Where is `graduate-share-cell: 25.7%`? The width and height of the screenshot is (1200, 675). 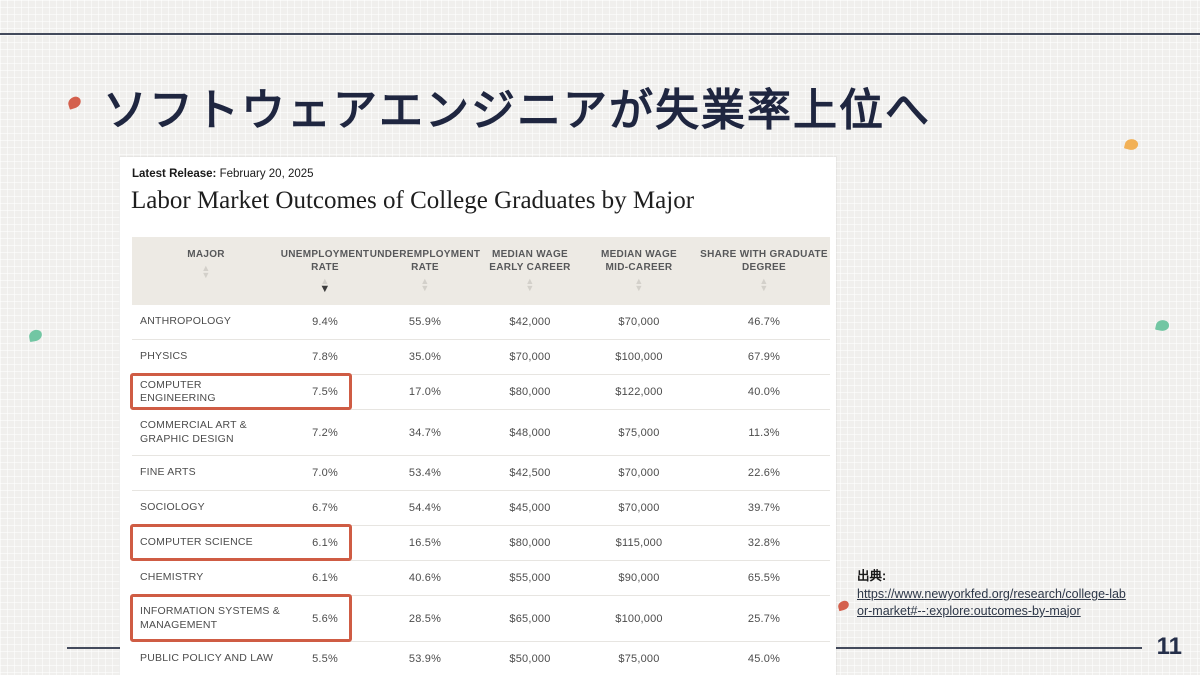
graduate-share-cell: 25.7% is located at coordinates (764, 618).